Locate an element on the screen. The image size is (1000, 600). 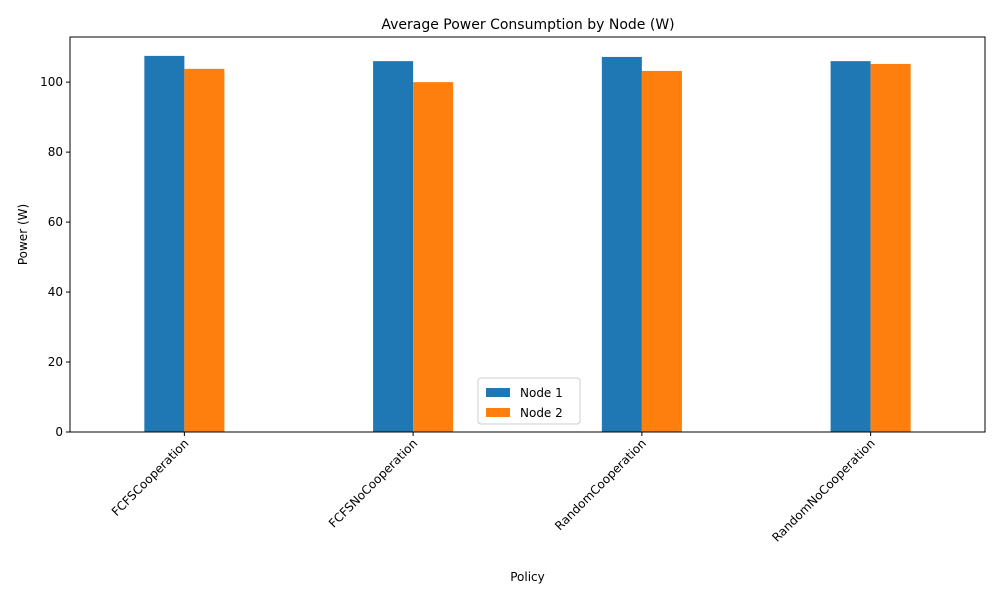
y-axis: 0 20 40 60 80 100 is located at coordinates (55, 257).